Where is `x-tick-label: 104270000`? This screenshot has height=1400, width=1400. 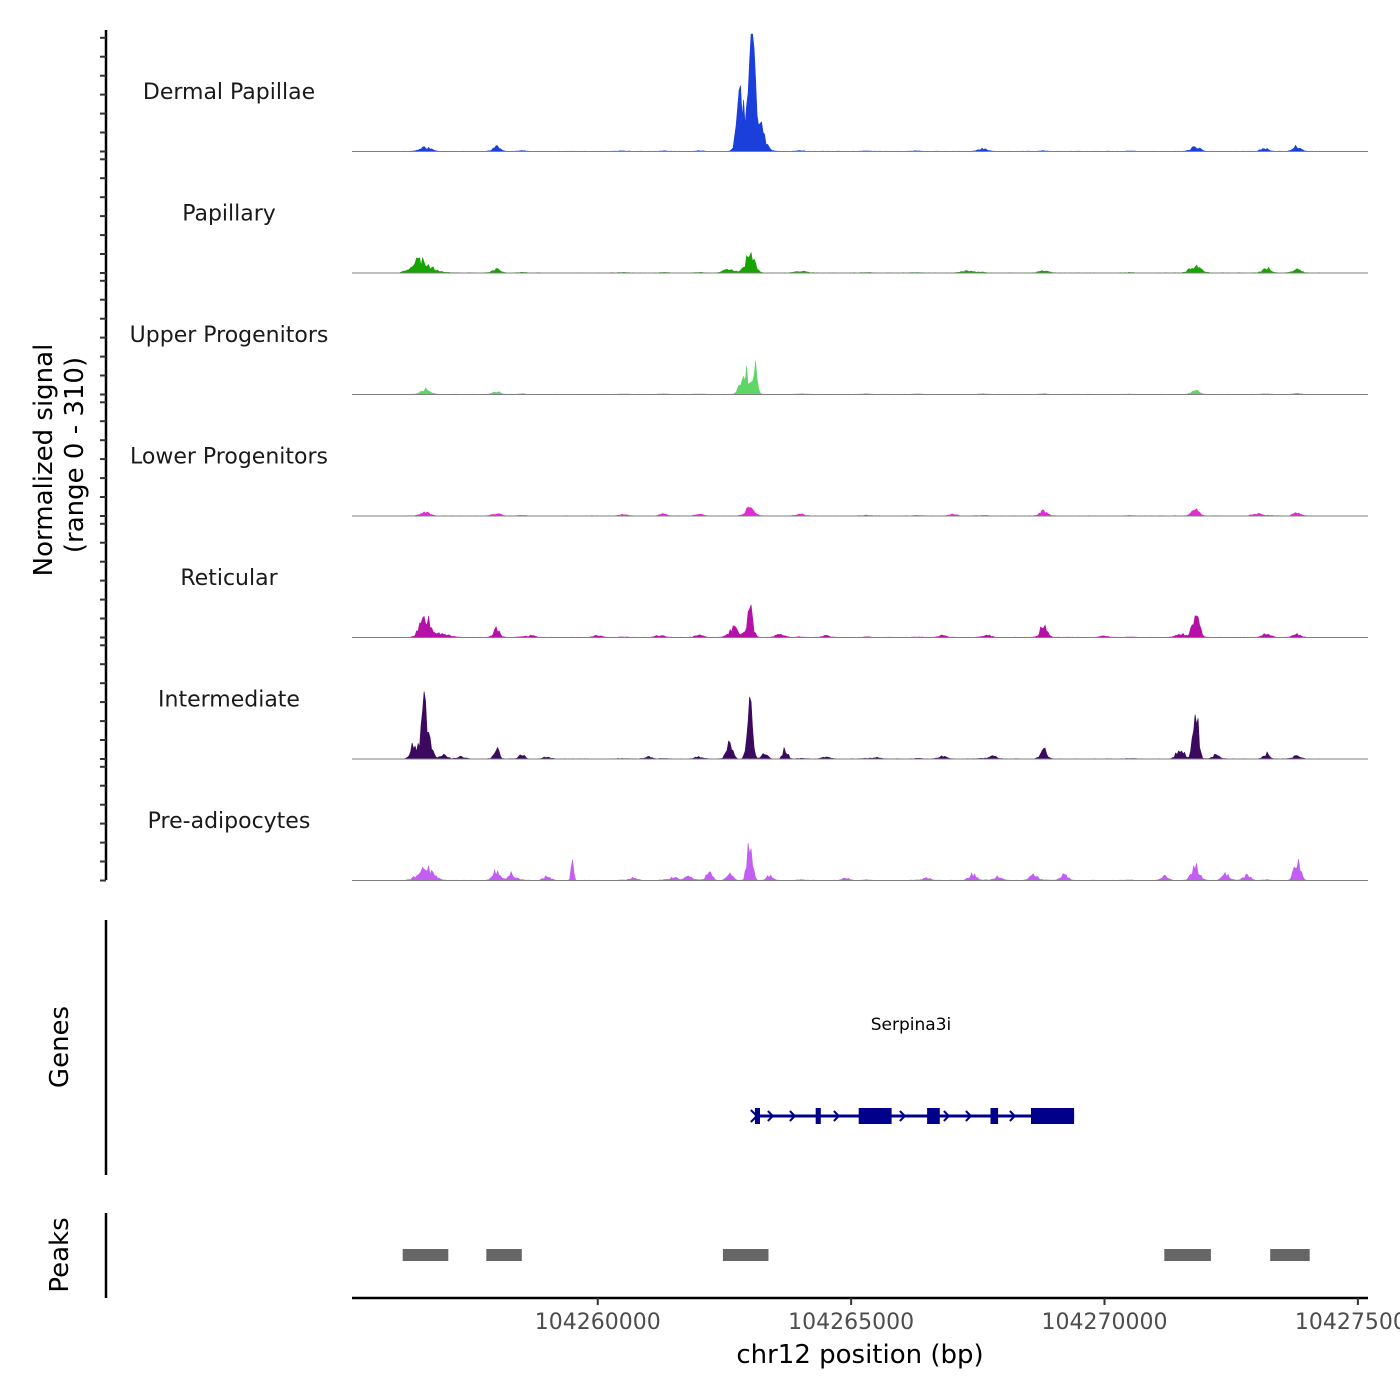 x-tick-label: 104270000 is located at coordinates (1105, 1322).